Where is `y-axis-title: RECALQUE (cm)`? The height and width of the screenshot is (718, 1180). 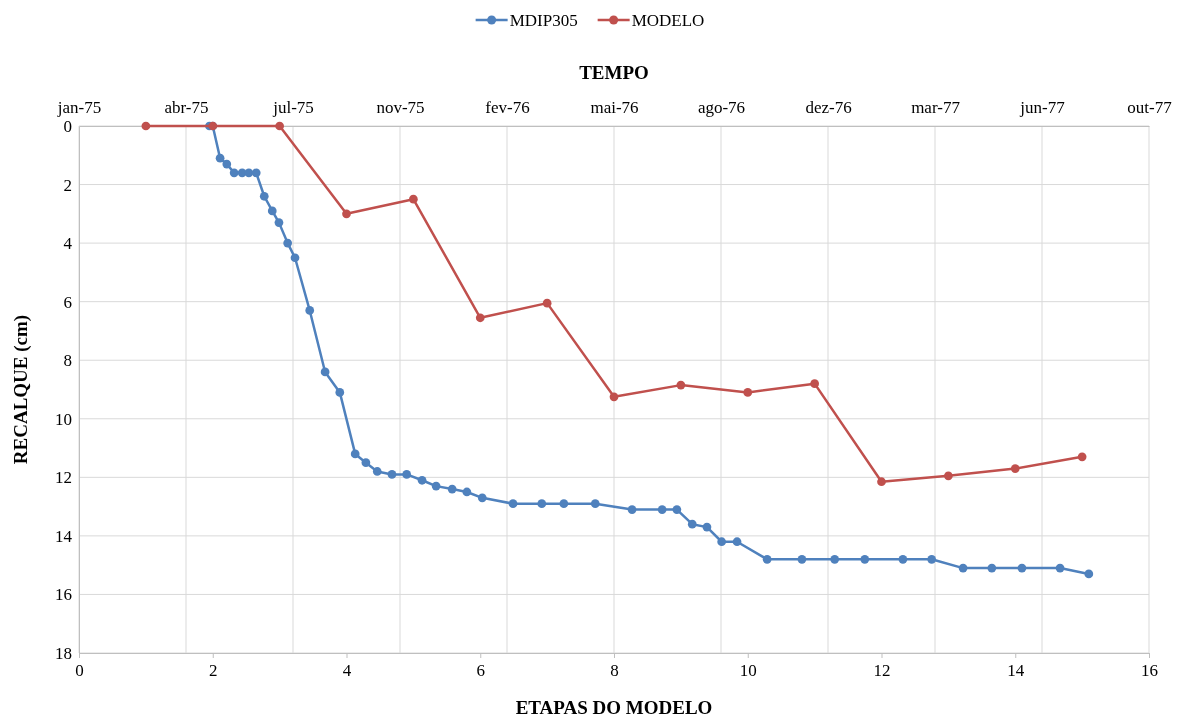 y-axis-title: RECALQUE (cm) is located at coordinates (21, 389).